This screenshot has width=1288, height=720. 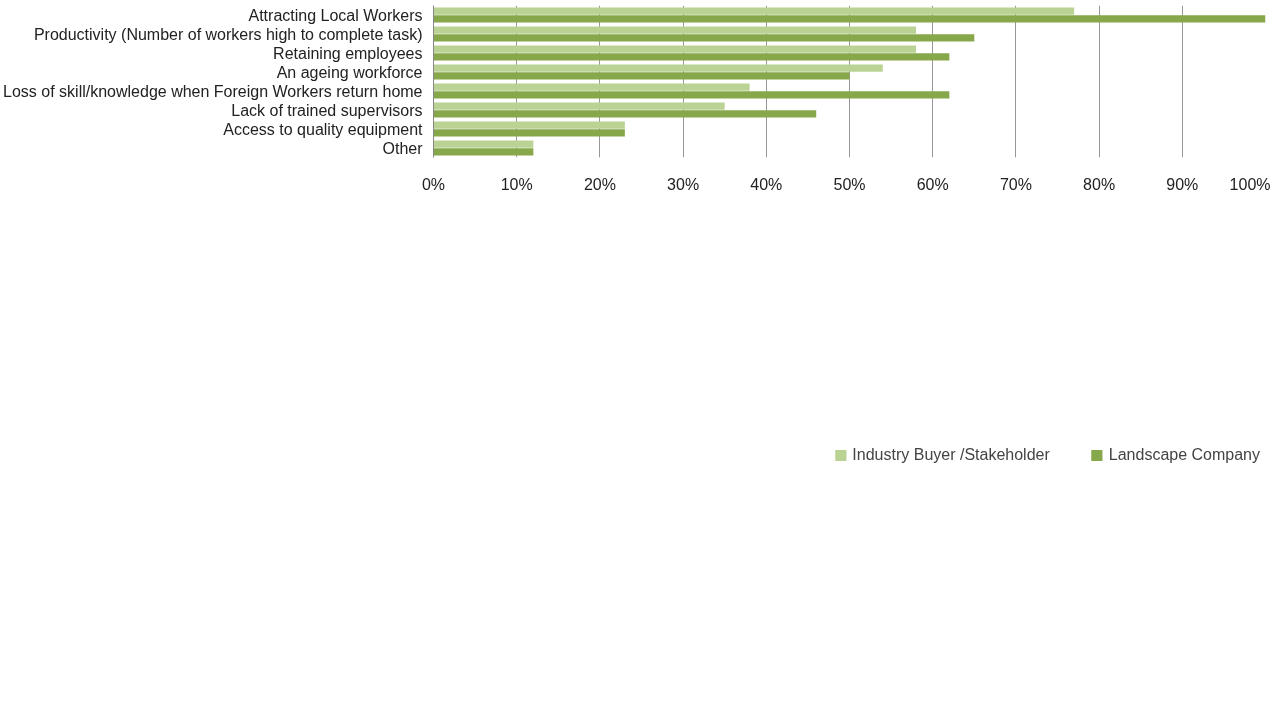 I want to click on y-tick-label: Productivity (Number of workers high to complete task), so click(x=228, y=34).